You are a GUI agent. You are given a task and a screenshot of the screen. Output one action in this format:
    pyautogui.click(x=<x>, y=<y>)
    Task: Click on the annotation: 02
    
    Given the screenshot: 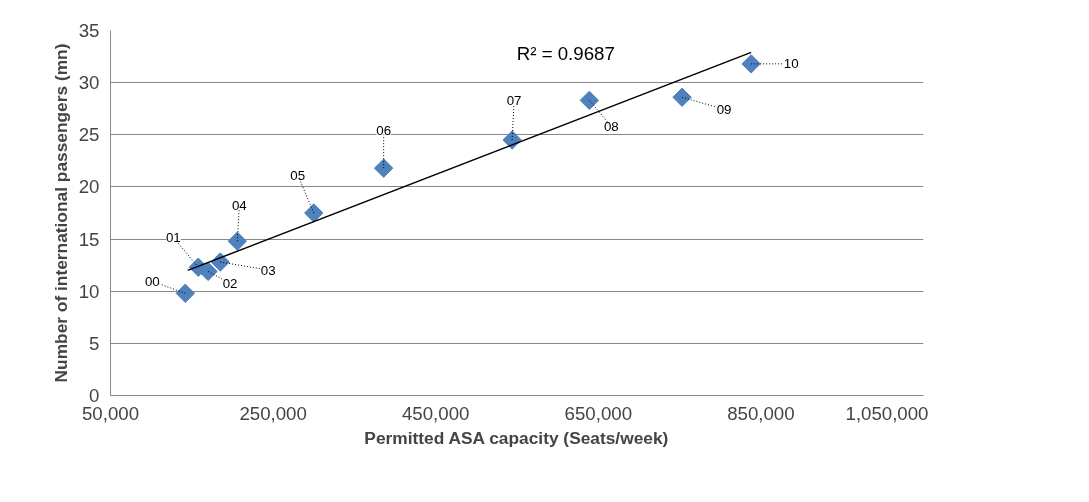 What is the action you would take?
    pyautogui.click(x=230, y=283)
    